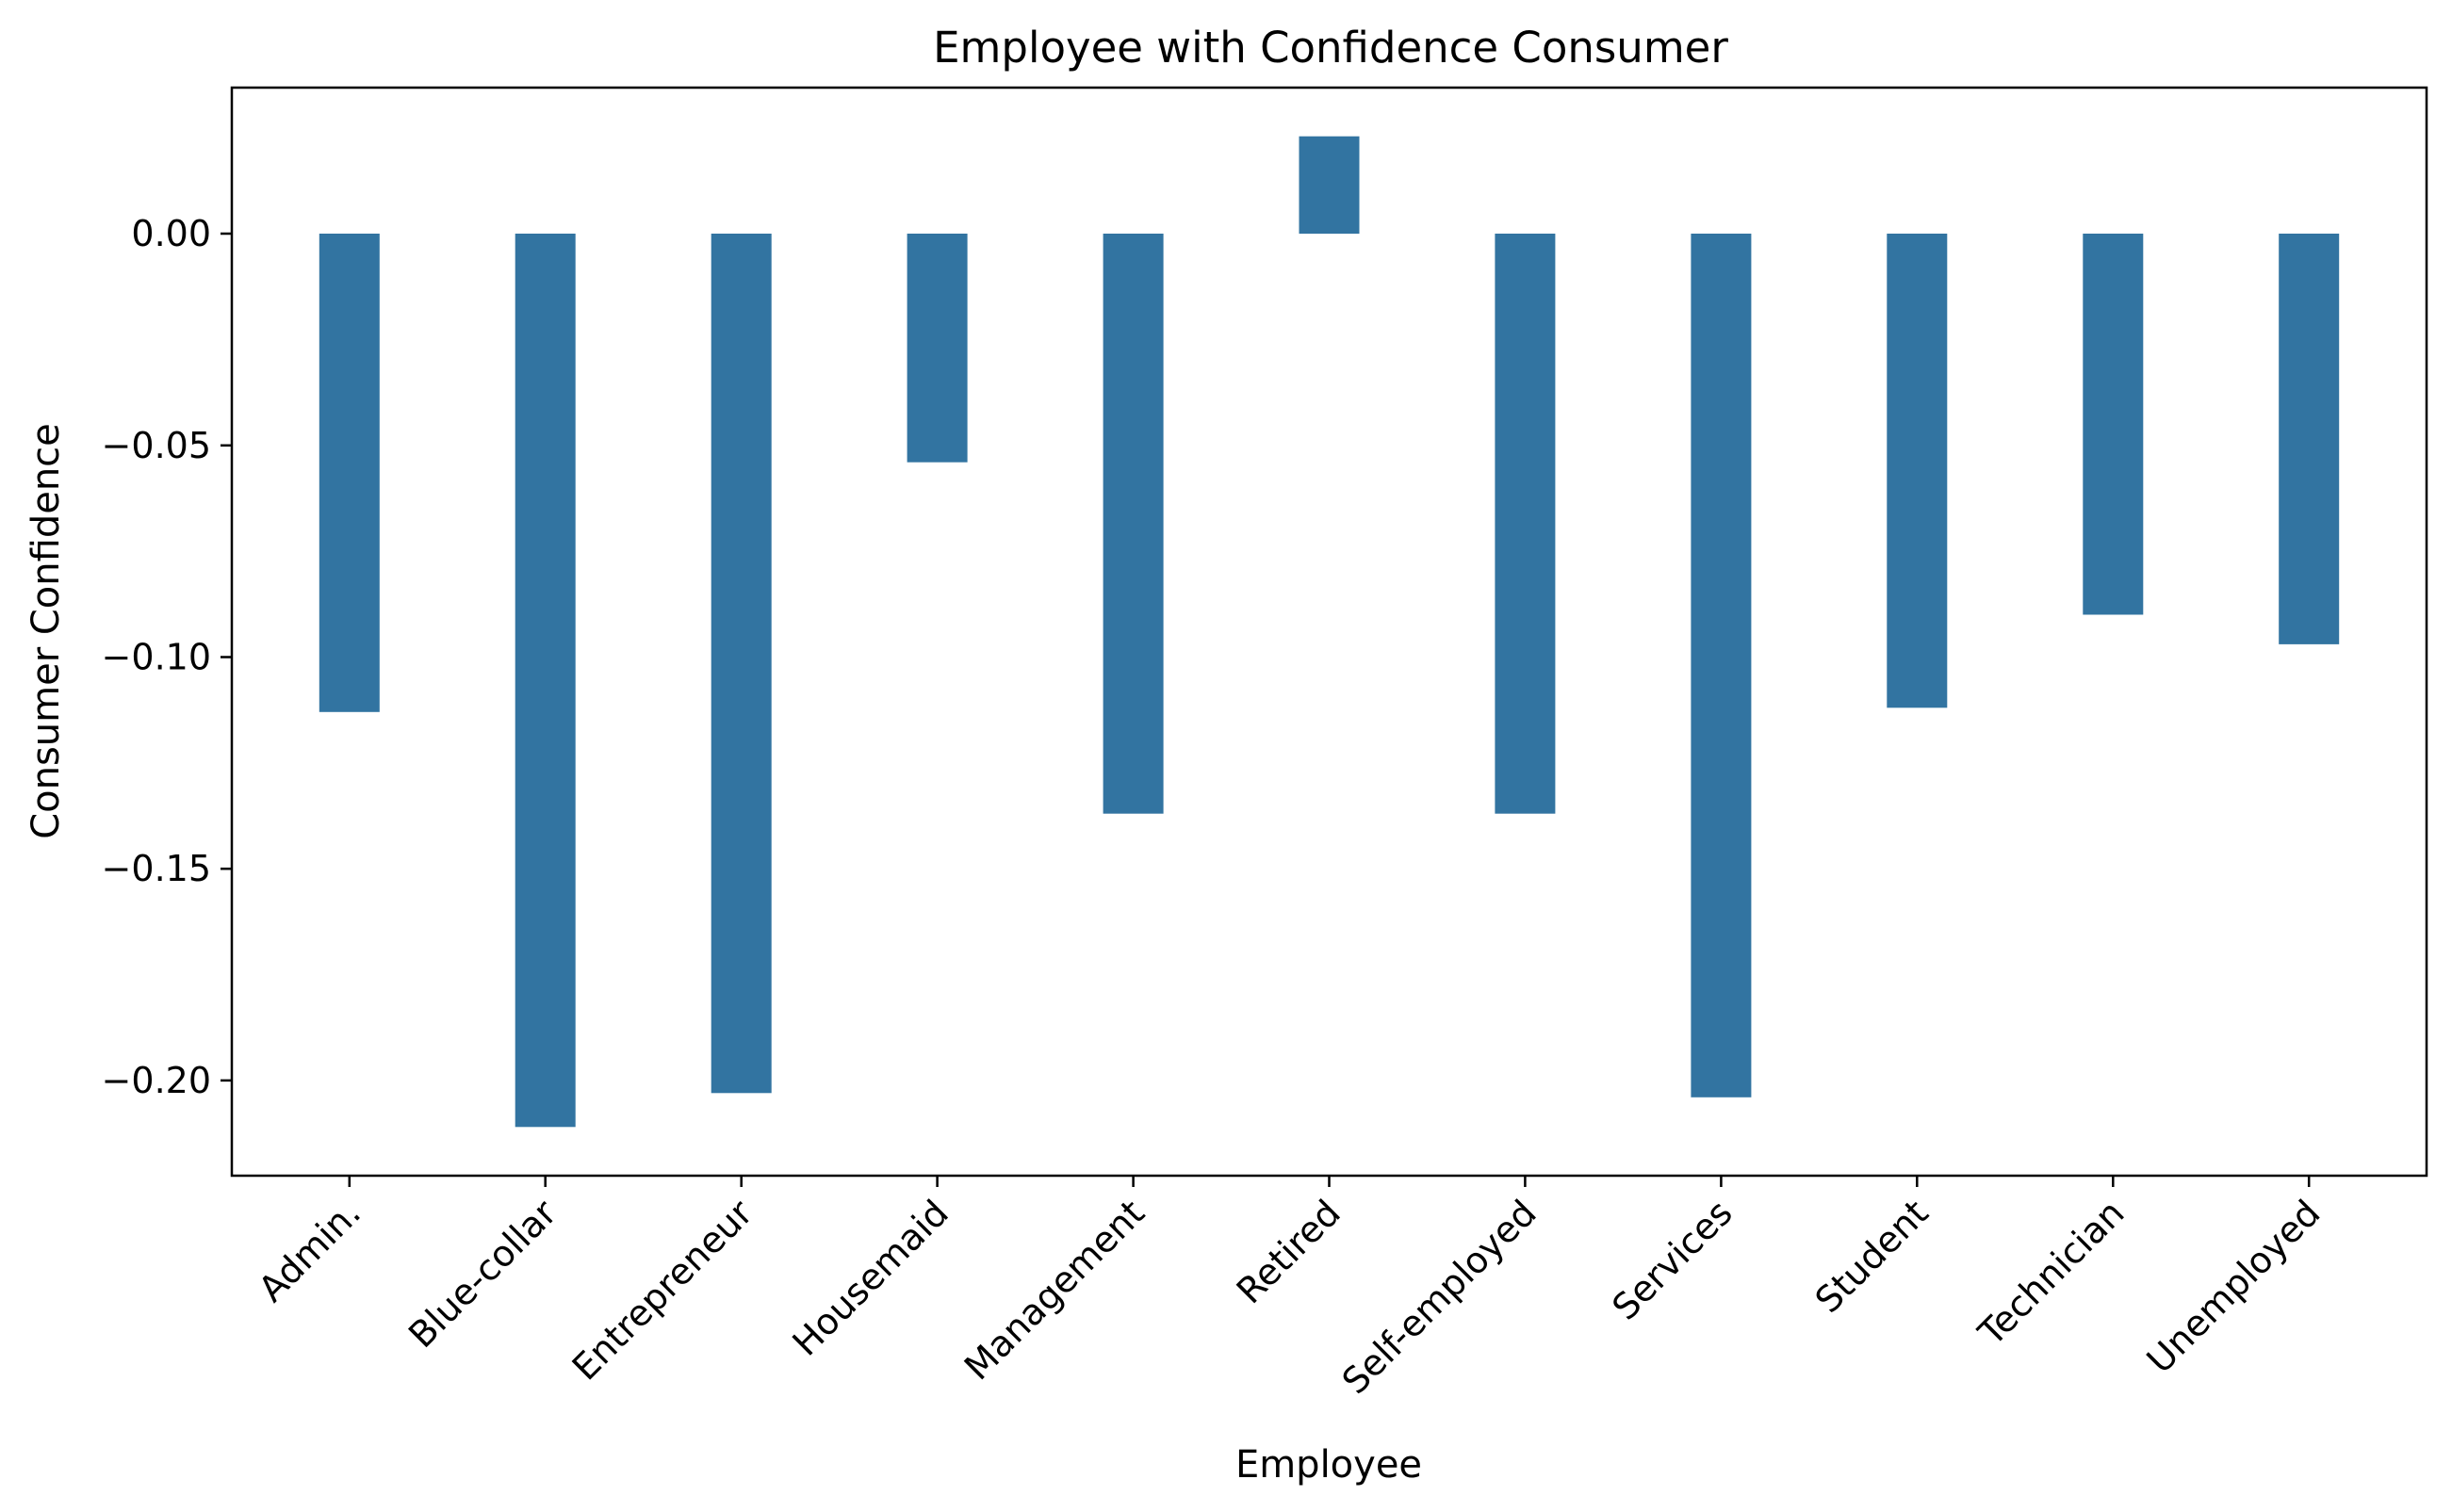 The height and width of the screenshot is (1512, 2452). I want to click on bar-retired, so click(1329, 185).